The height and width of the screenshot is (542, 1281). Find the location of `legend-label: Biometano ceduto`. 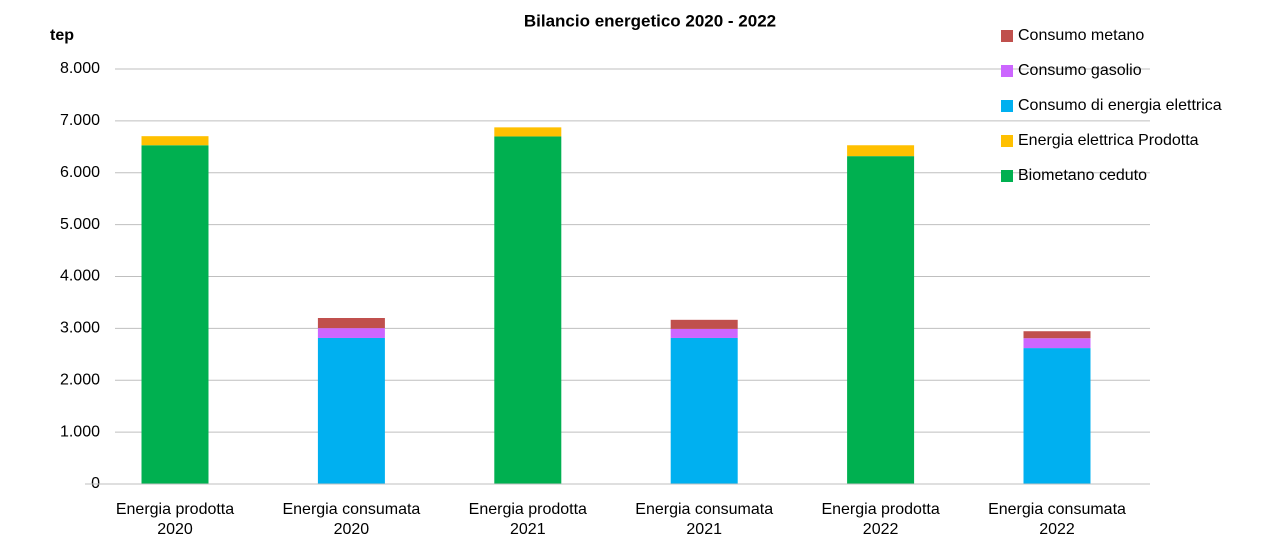

legend-label: Biometano ceduto is located at coordinates (1082, 175).